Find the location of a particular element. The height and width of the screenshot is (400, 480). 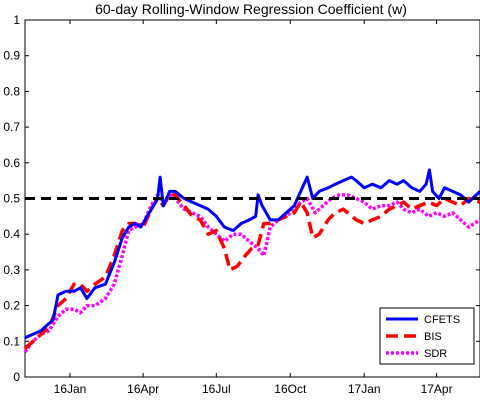

y-tick-label: 0 is located at coordinates (16, 377).